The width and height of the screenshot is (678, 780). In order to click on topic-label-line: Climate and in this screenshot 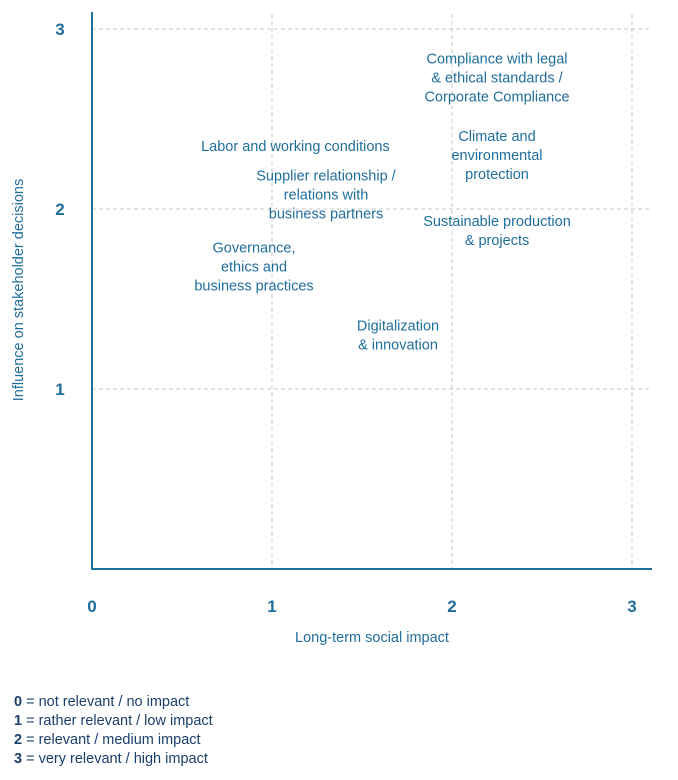, I will do `click(496, 137)`.